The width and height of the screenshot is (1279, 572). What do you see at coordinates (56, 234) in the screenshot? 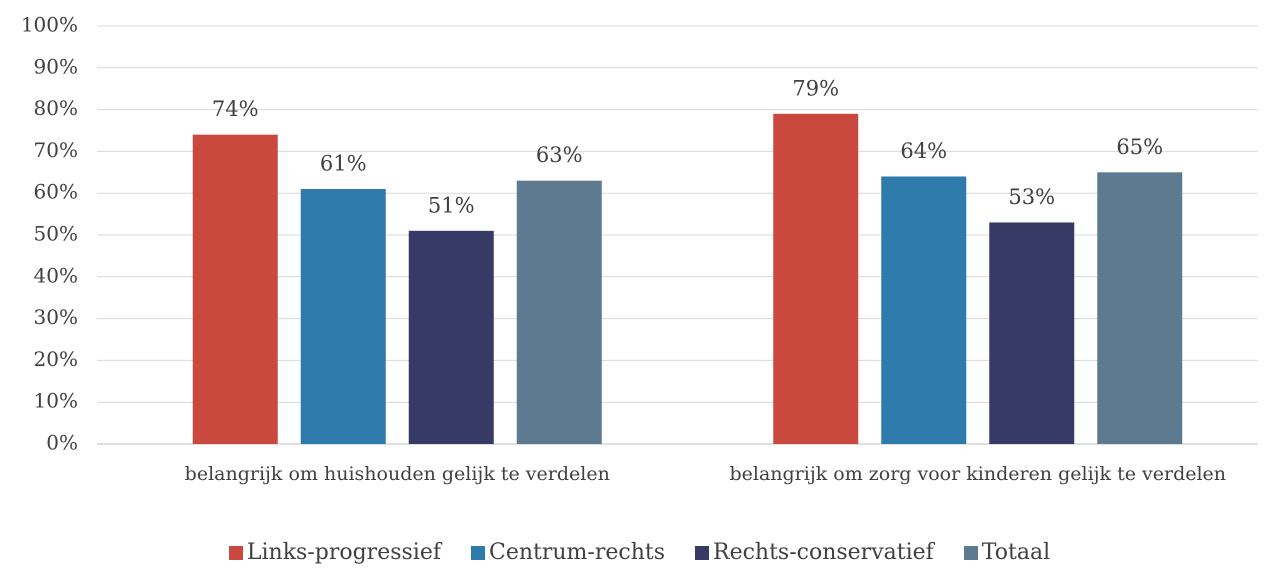
I see `y-tick-label: 50%` at bounding box center [56, 234].